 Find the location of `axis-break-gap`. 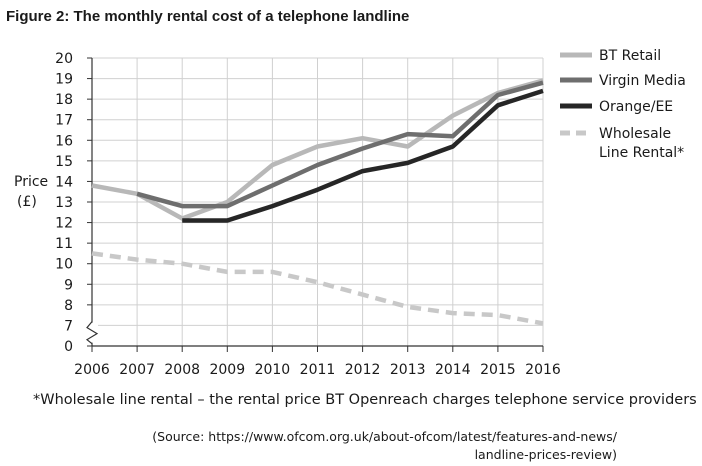

axis-break-gap is located at coordinates (92, 332).